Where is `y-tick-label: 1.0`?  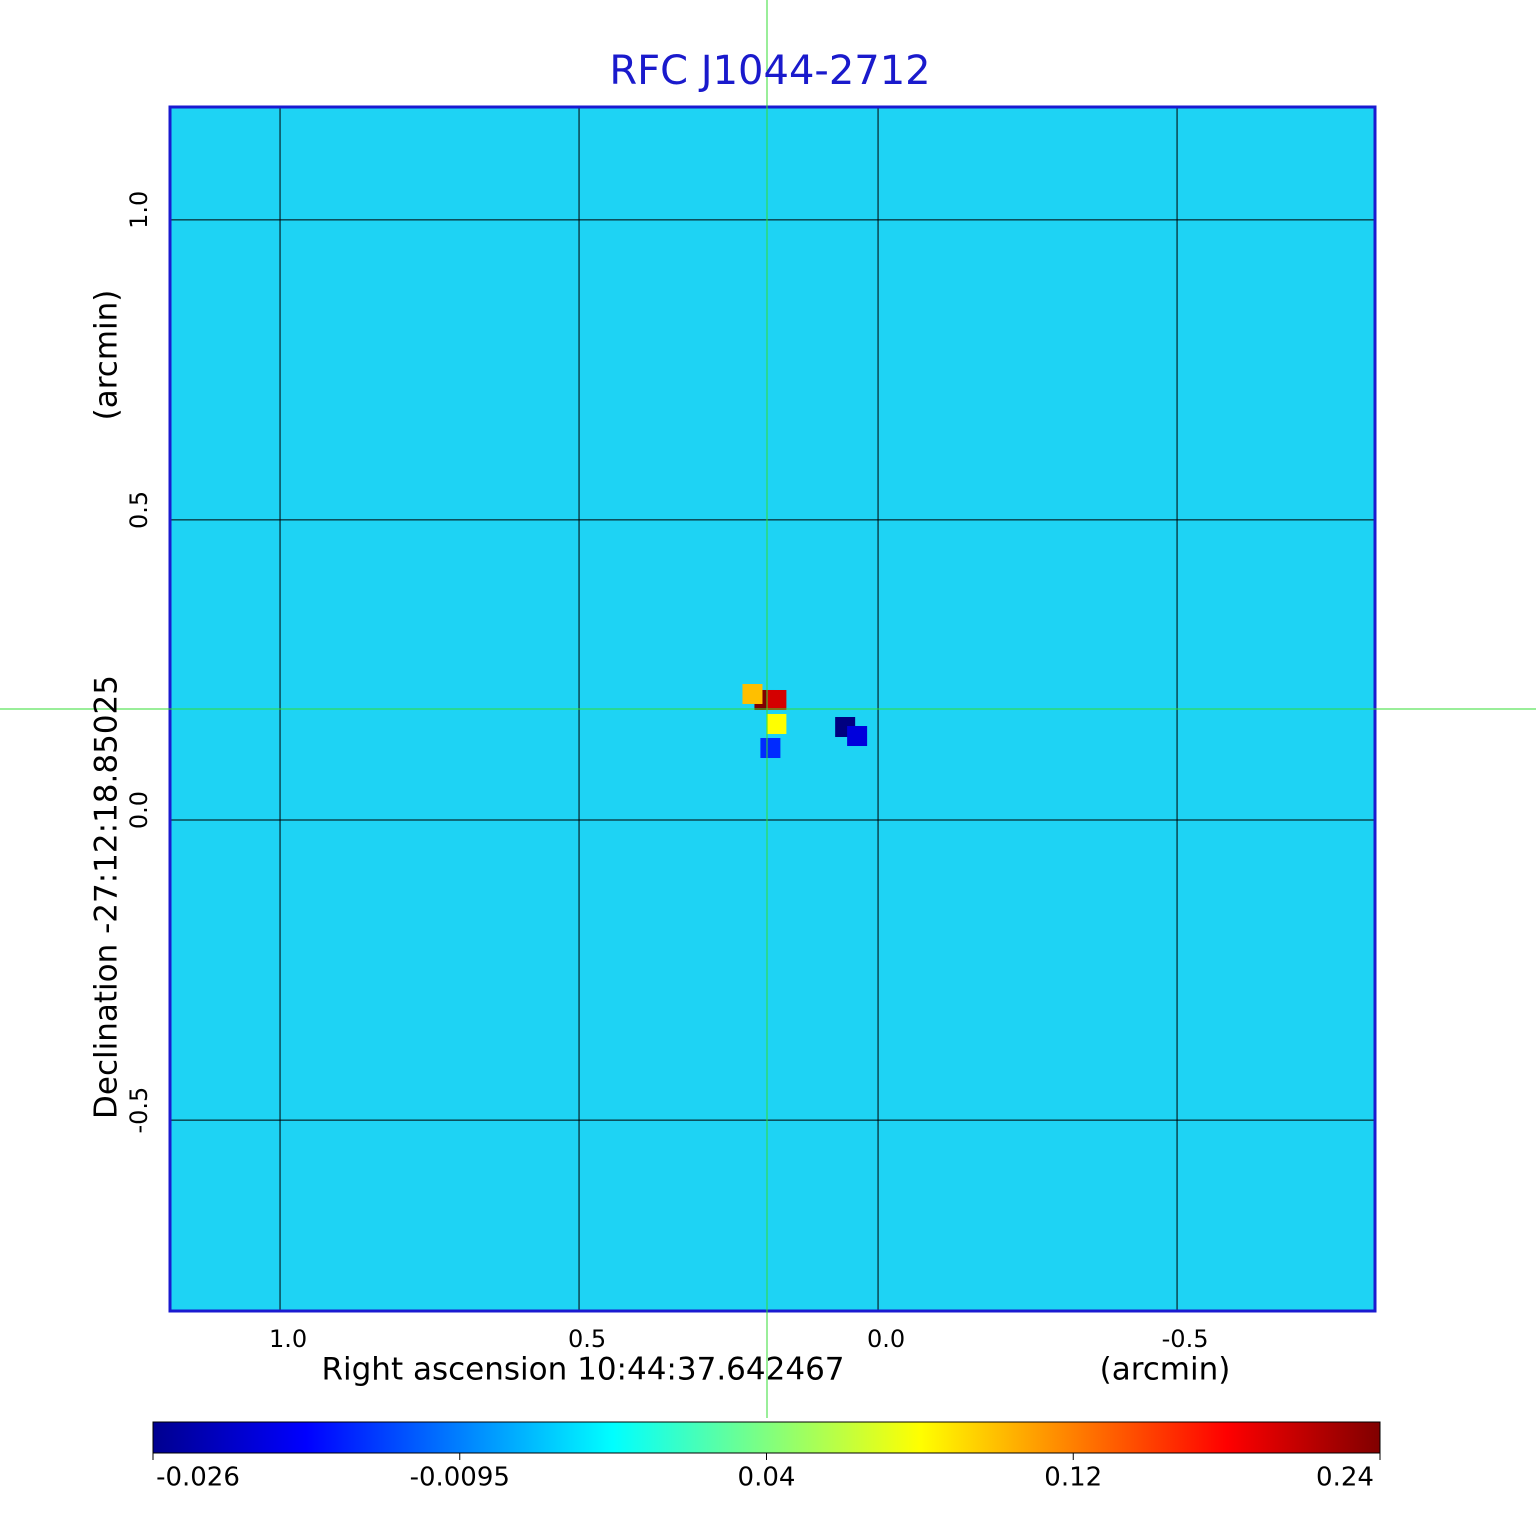 y-tick-label: 1.0 is located at coordinates (139, 210).